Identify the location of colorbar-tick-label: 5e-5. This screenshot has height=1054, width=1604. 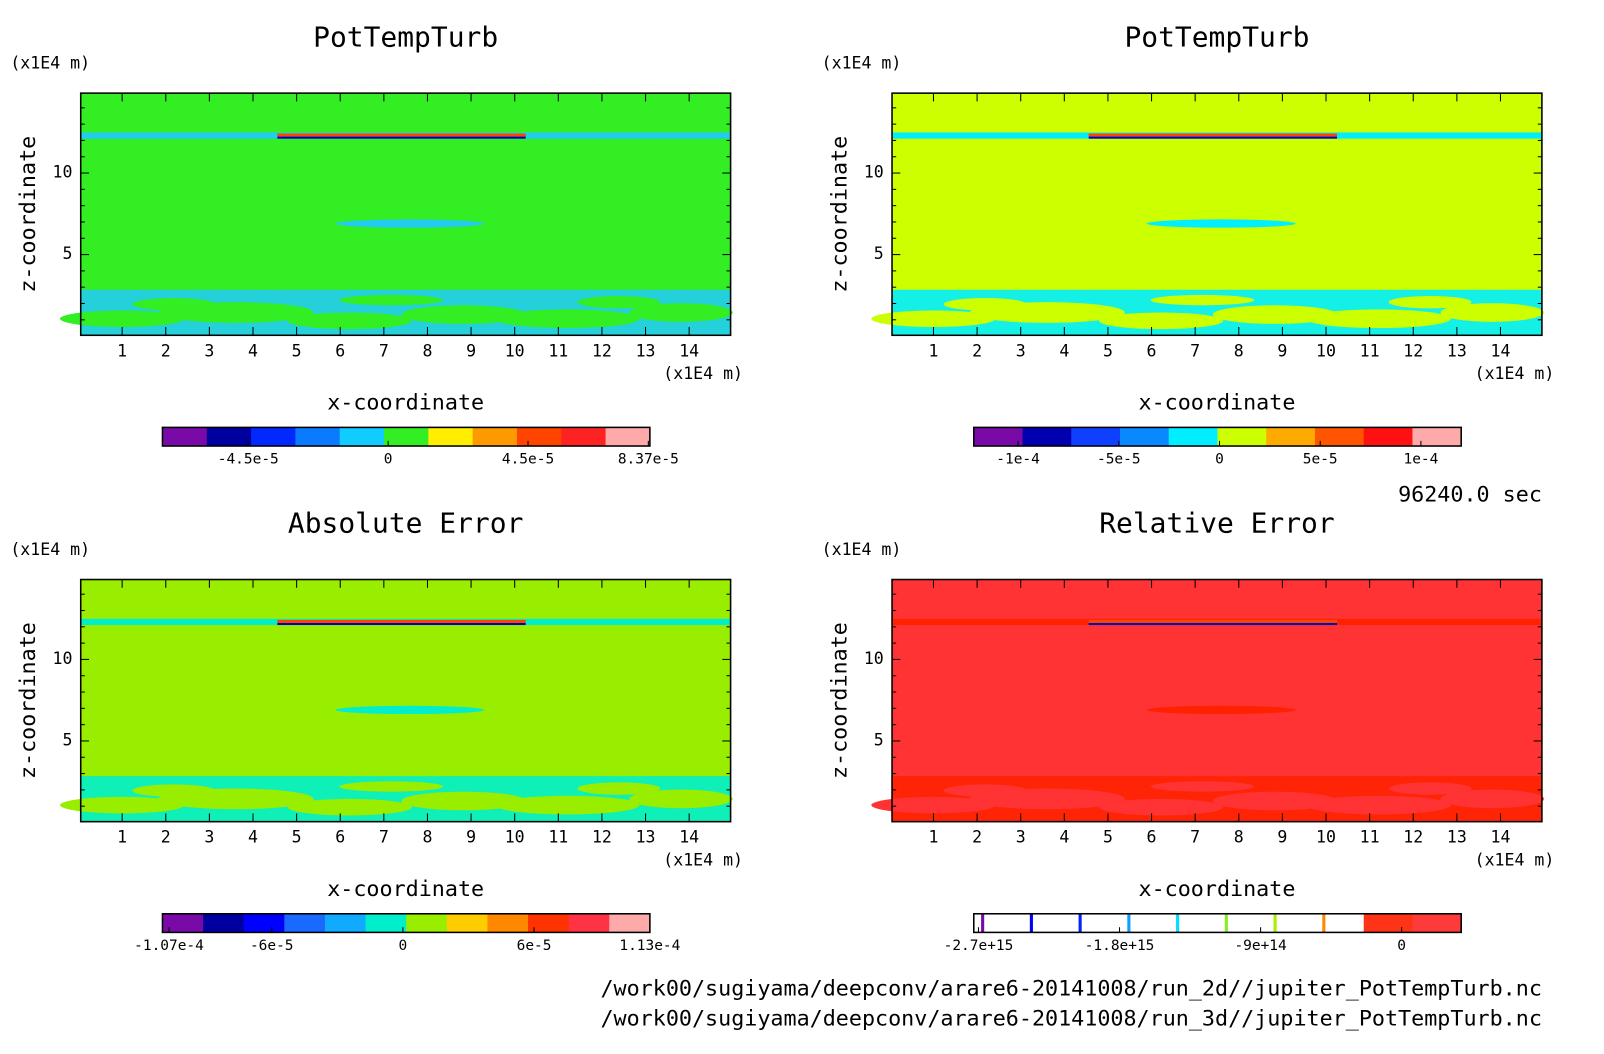
(1320, 459).